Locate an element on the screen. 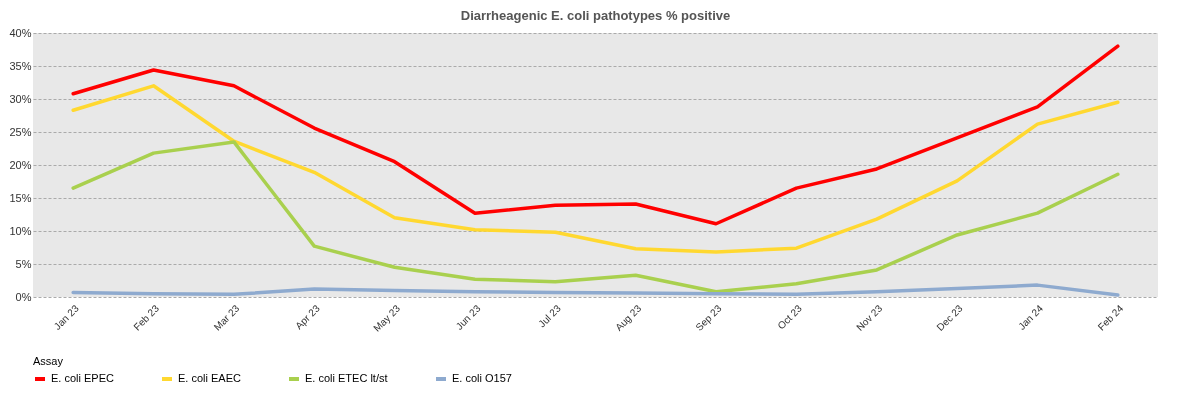 This screenshot has height=400, width=1202. x-tick-label: Sep 23 is located at coordinates (708, 317).